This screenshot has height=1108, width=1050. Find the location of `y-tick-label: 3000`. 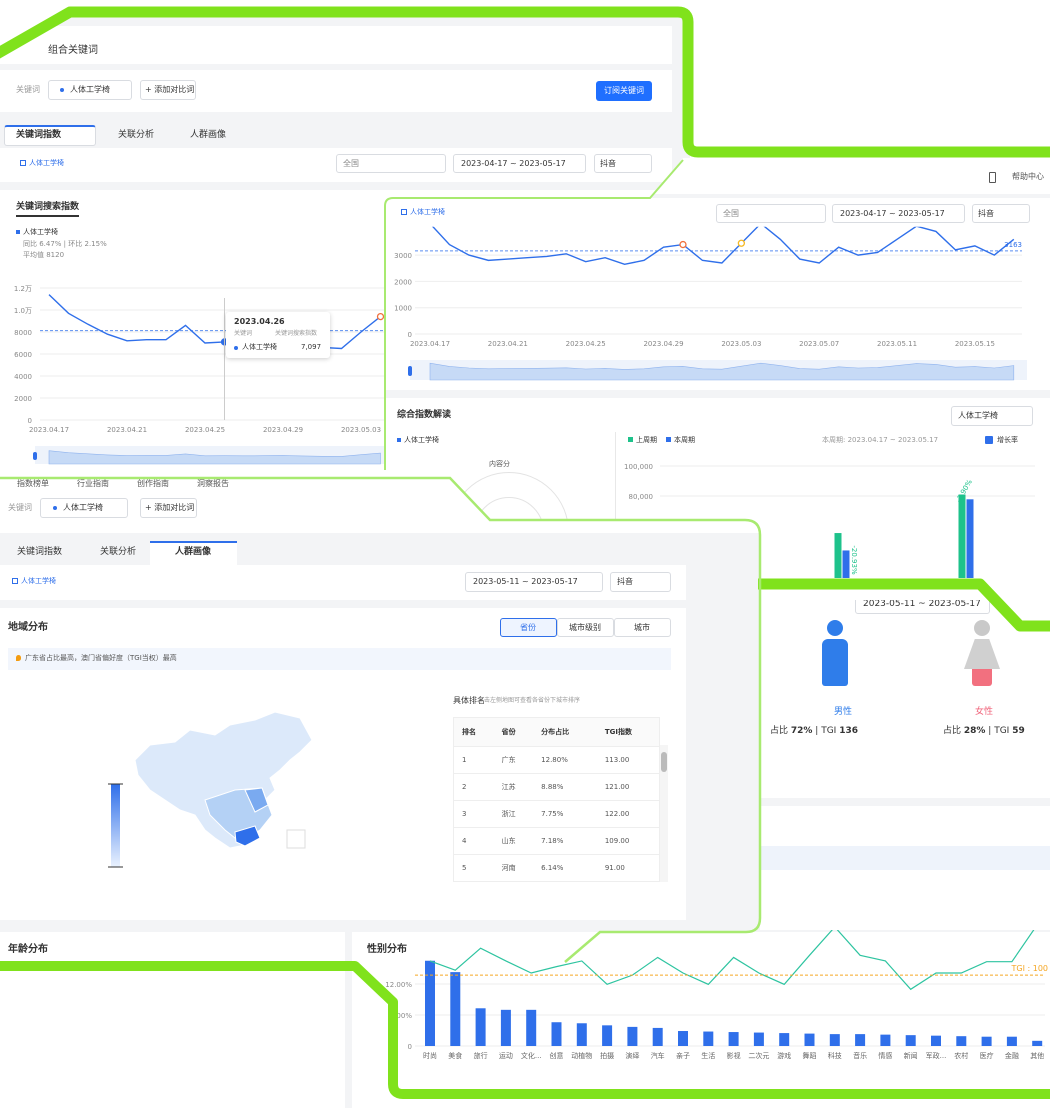

y-tick-label: 3000 is located at coordinates (403, 256).